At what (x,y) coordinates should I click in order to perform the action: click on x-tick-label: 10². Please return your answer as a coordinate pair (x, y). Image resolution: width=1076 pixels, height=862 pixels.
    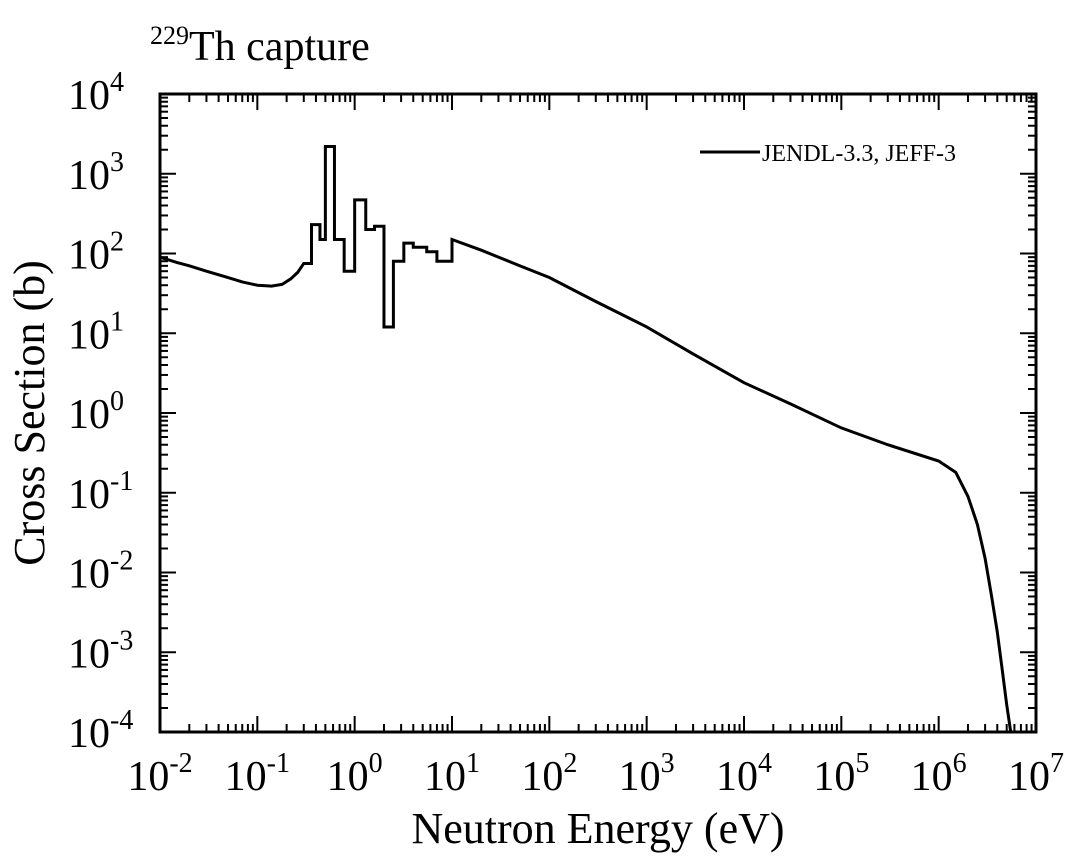
    Looking at the image, I should click on (549, 774).